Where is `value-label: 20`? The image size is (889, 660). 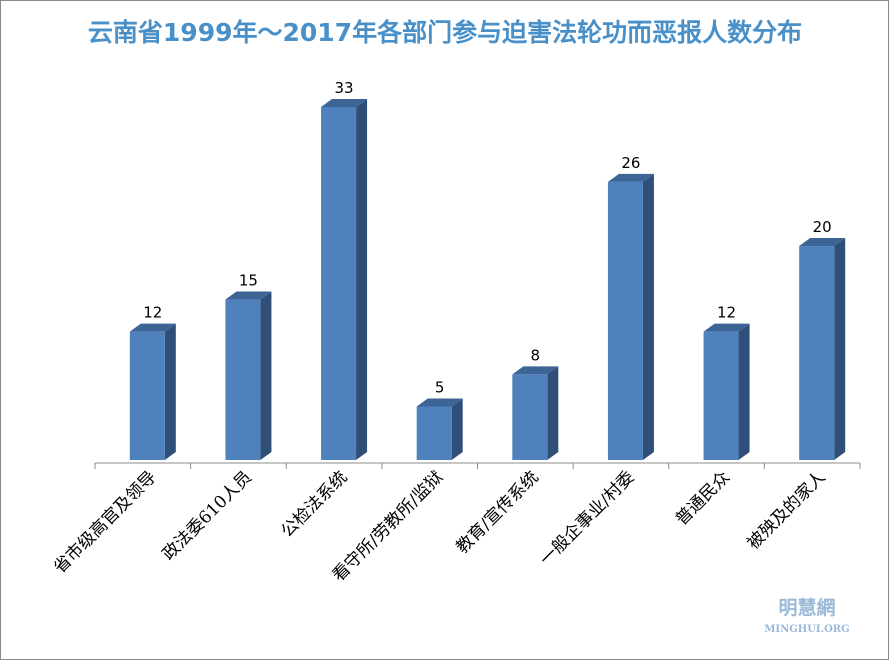 value-label: 20 is located at coordinates (822, 227).